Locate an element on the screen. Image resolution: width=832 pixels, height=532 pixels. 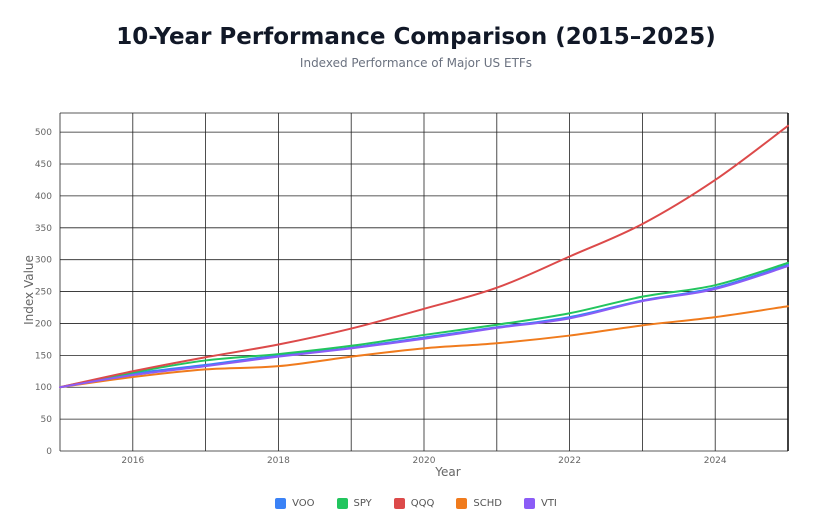
legend-item-voo: VOO is located at coordinates (295, 503).